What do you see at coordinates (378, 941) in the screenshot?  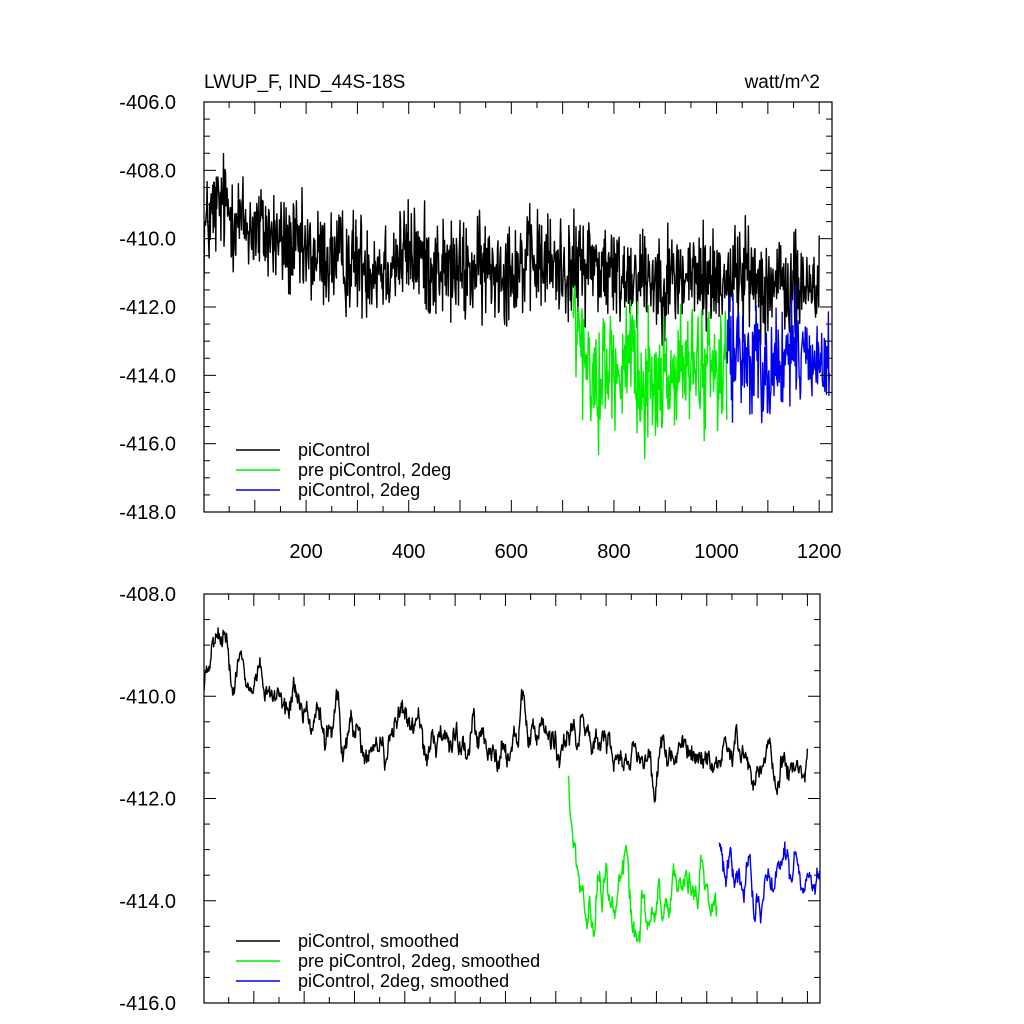 I see `legend-label: piControl, smoothed` at bounding box center [378, 941].